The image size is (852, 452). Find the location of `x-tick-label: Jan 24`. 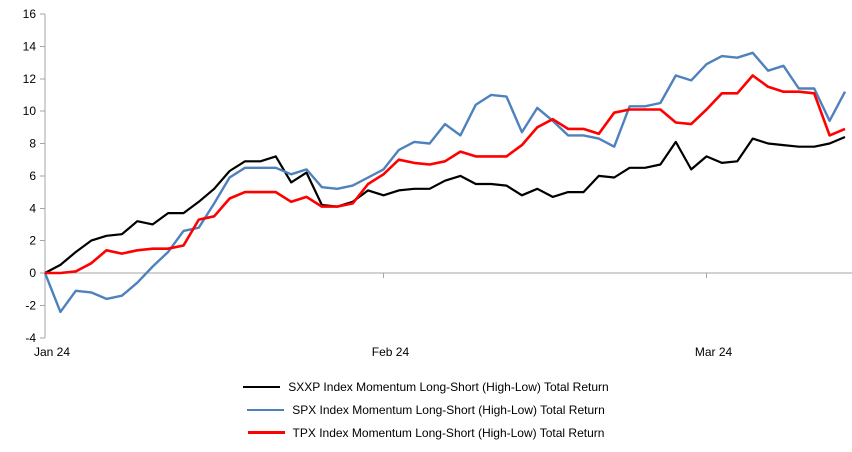

x-tick-label: Jan 24 is located at coordinates (52, 352).